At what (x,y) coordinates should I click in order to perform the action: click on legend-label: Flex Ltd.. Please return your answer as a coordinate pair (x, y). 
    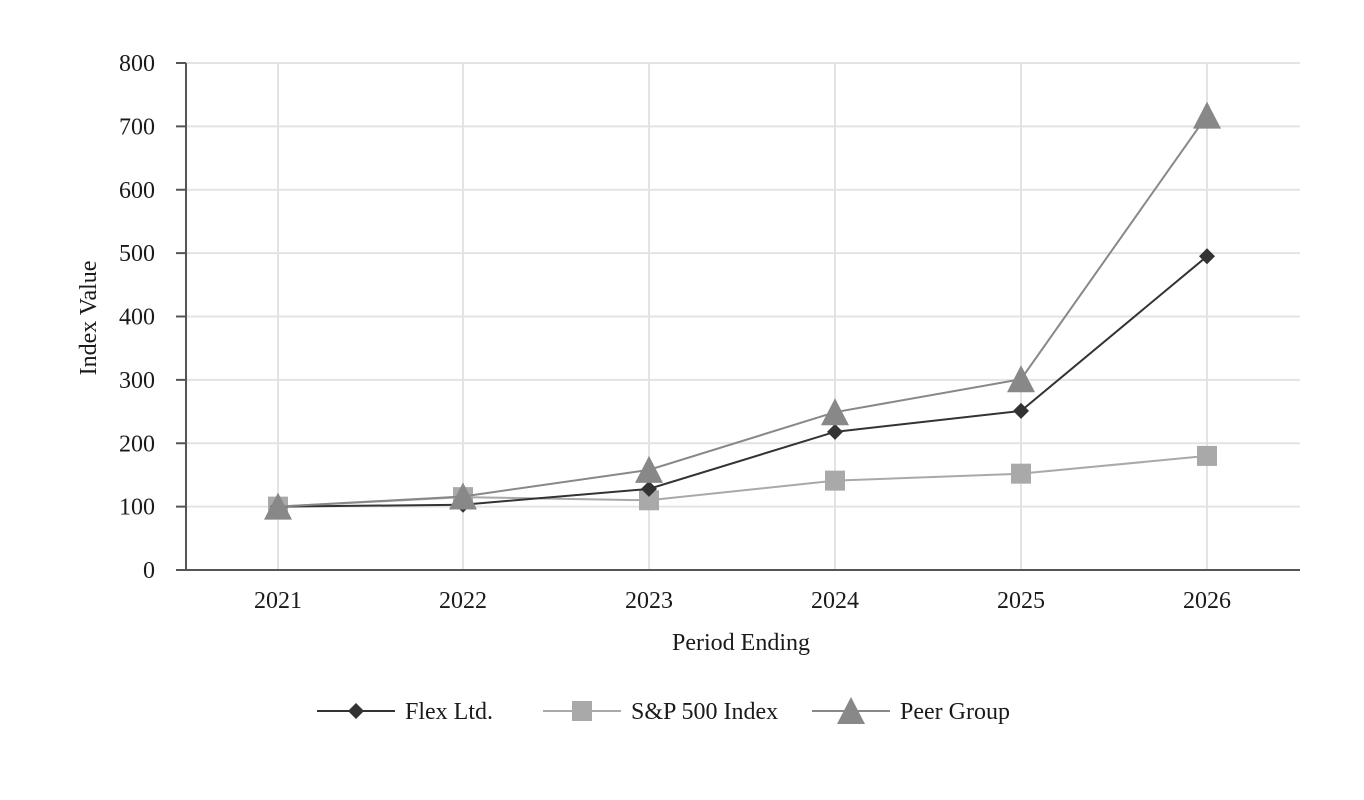
    Looking at the image, I should click on (449, 712).